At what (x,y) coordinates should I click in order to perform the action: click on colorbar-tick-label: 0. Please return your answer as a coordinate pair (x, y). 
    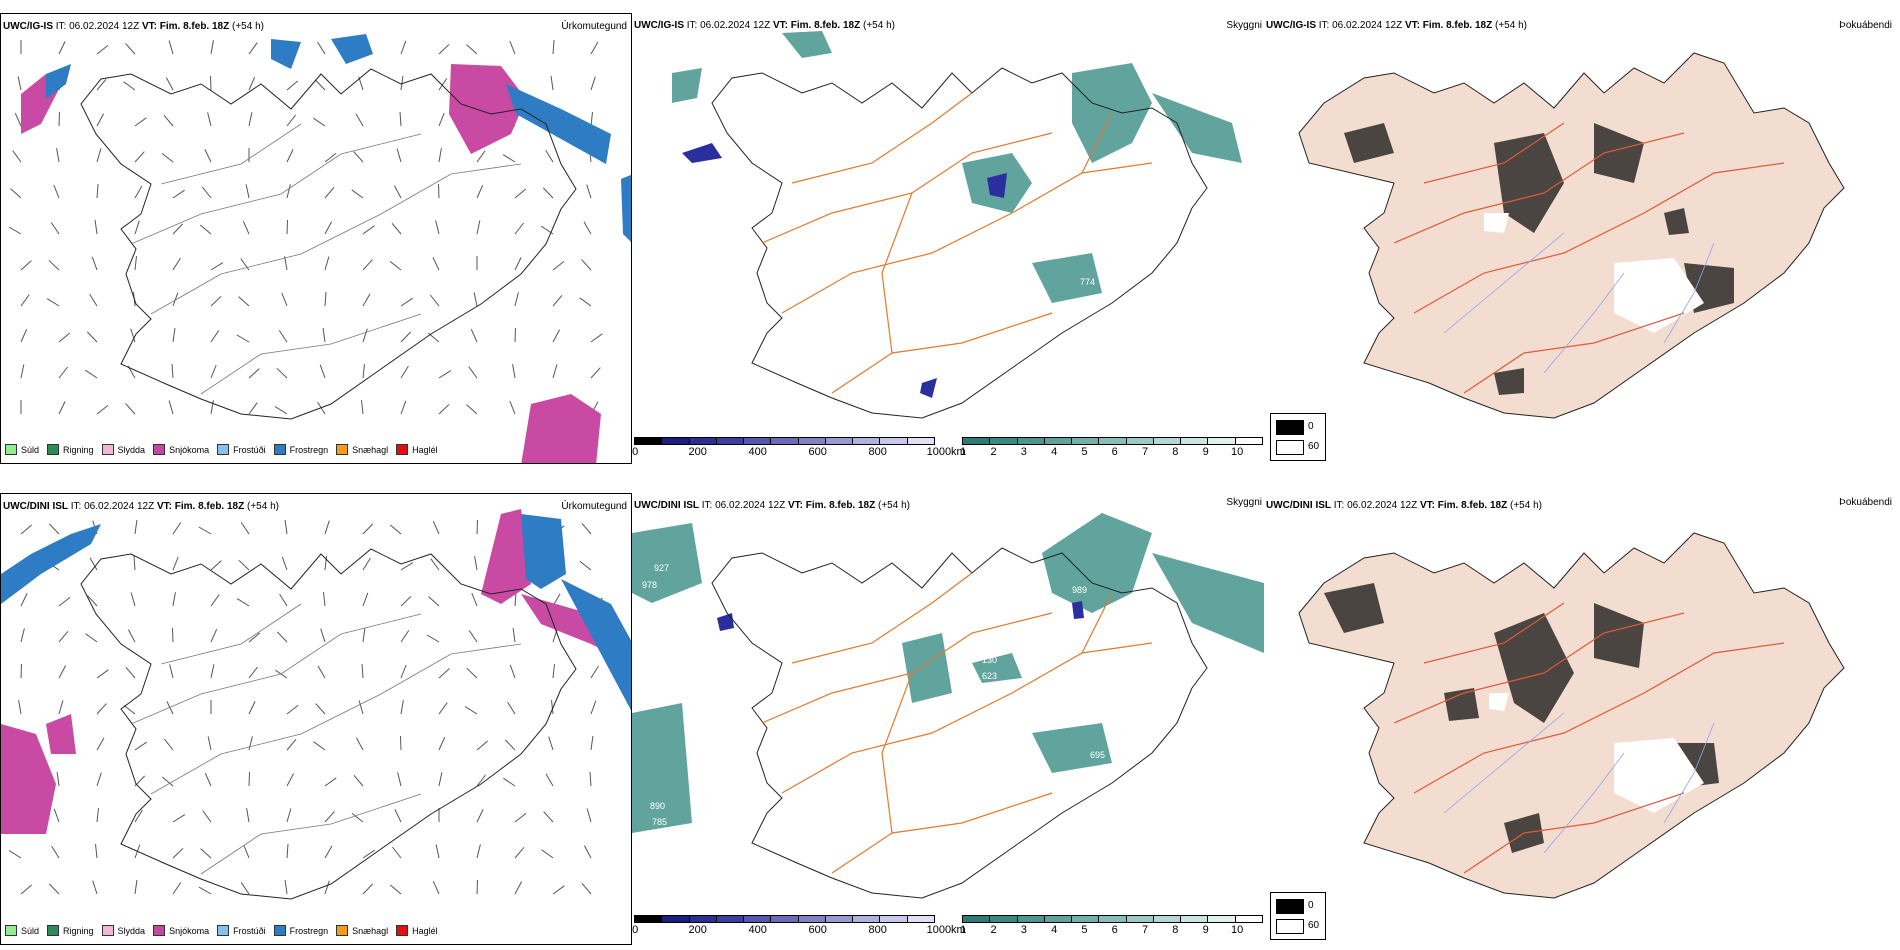
    Looking at the image, I should click on (635, 452).